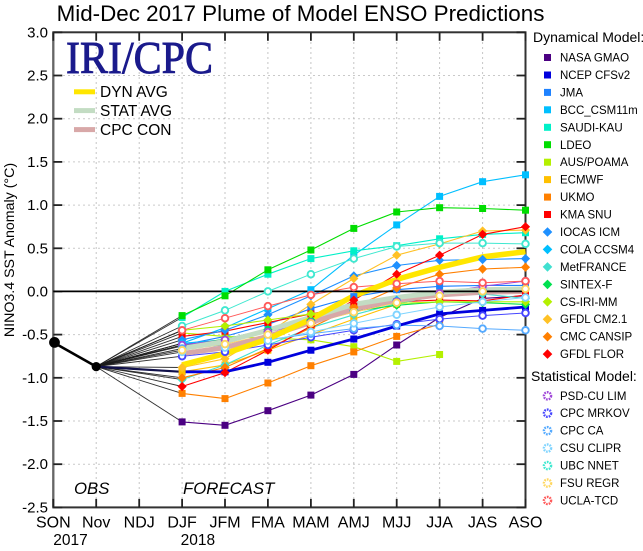 This screenshot has height=551, width=643. I want to click on svg-text: 0.5, so click(37, 248).